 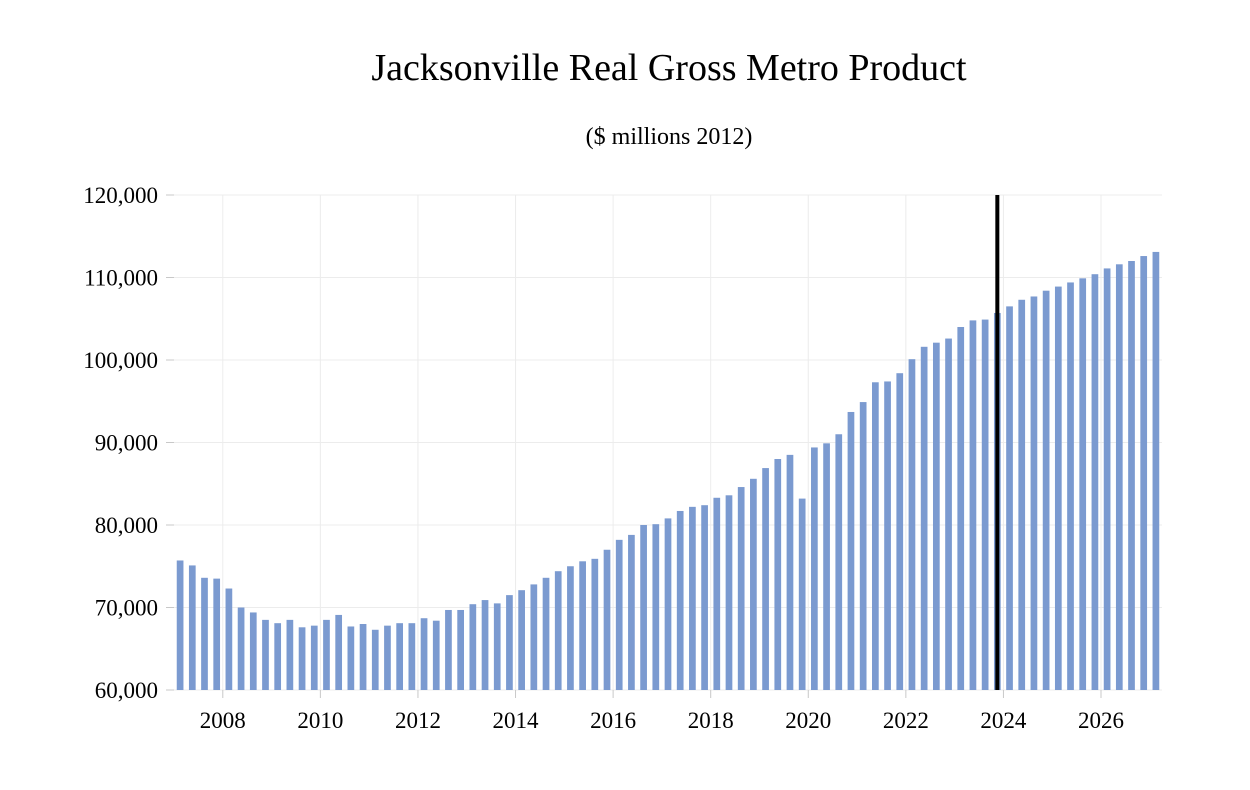 I want to click on bar-2017Q3, so click(x=692, y=598).